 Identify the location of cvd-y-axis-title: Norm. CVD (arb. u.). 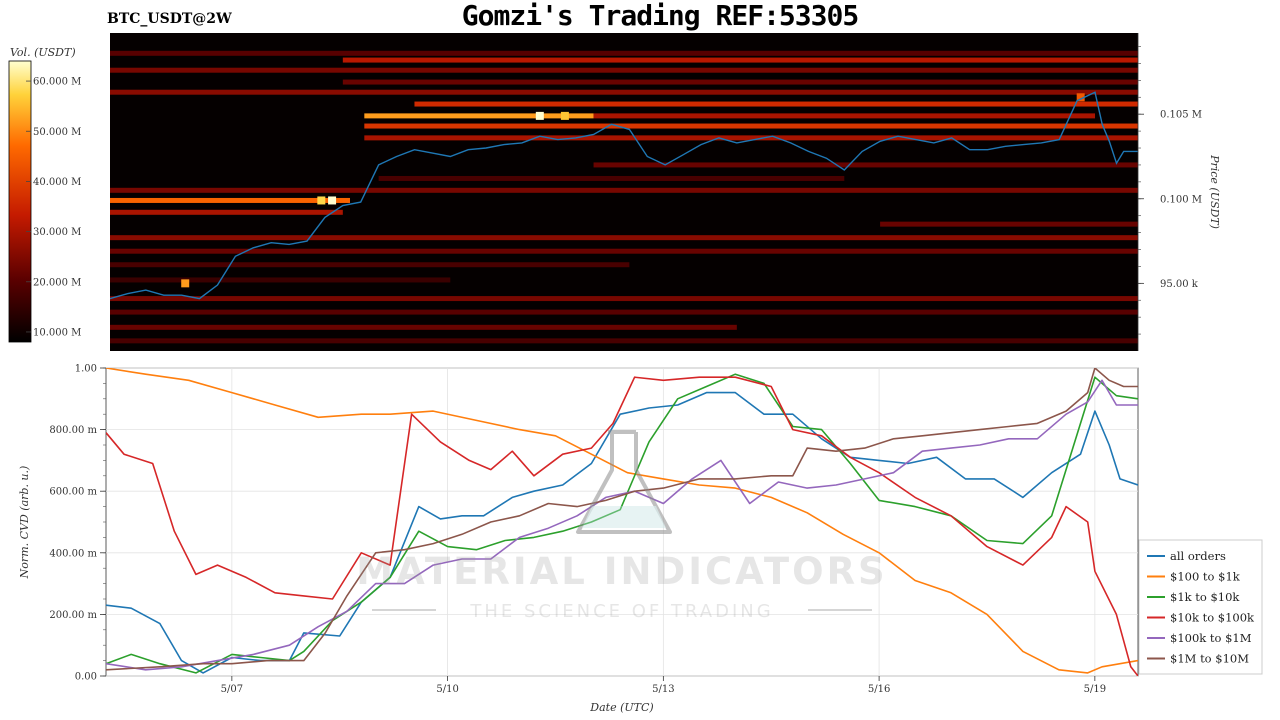
(24, 523).